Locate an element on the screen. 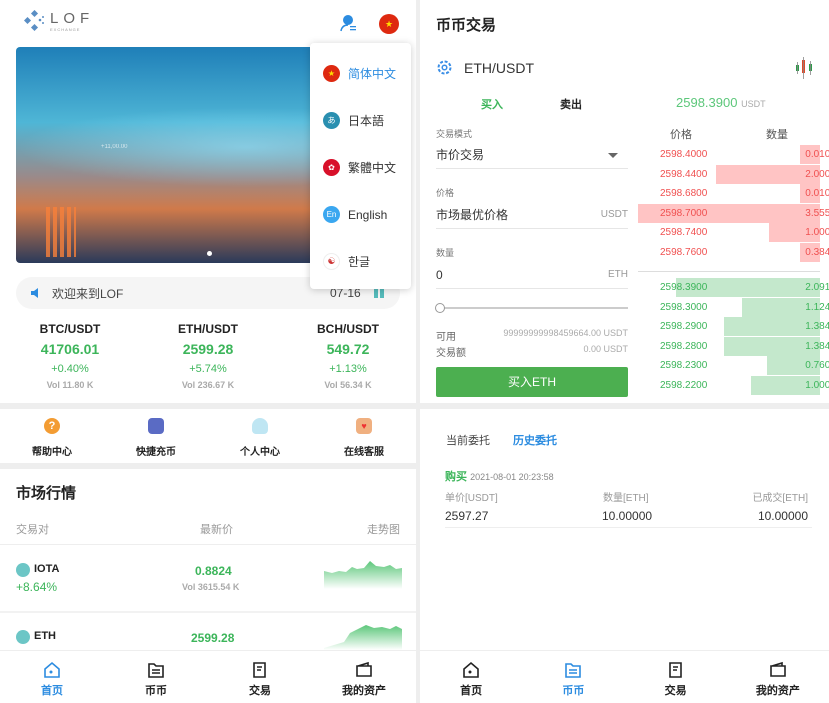 This screenshot has width=829, height=703. ticker-volume: Vol 11.80 K is located at coordinates (70, 385).